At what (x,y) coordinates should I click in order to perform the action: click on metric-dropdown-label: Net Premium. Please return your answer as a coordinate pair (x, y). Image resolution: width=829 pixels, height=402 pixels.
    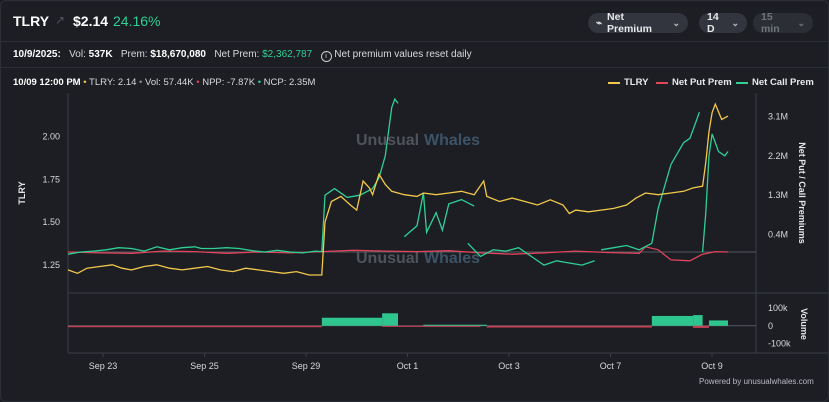
    Looking at the image, I should click on (629, 23).